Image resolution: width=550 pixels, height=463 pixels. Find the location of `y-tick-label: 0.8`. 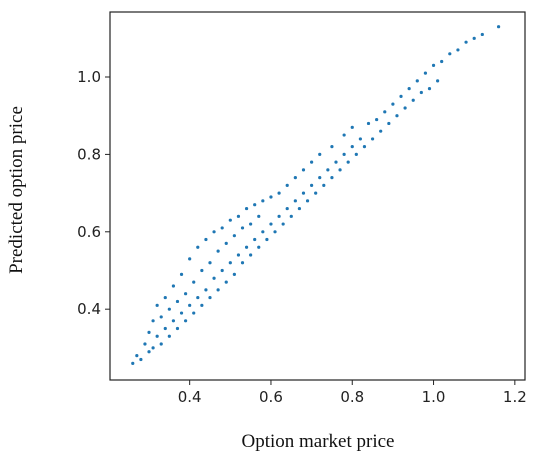

y-tick-label: 0.8 is located at coordinates (89, 154).